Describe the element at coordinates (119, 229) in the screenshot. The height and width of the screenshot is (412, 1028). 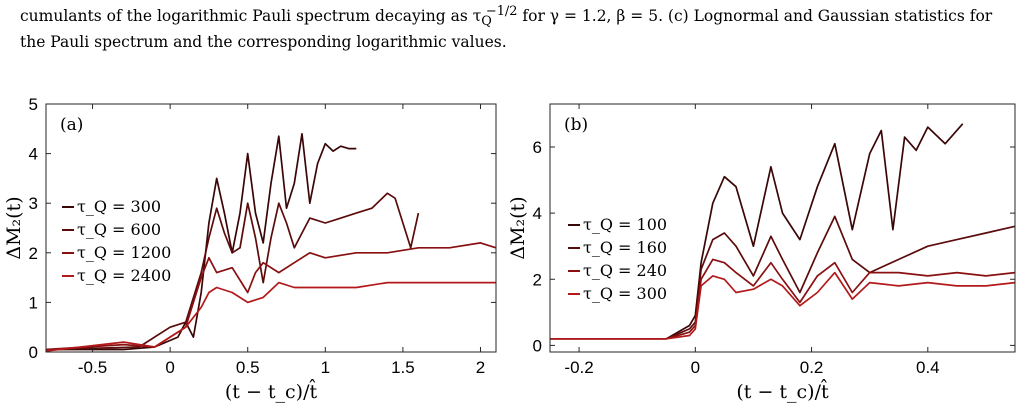
I see `legend-entry: τ_Q = 600` at that location.